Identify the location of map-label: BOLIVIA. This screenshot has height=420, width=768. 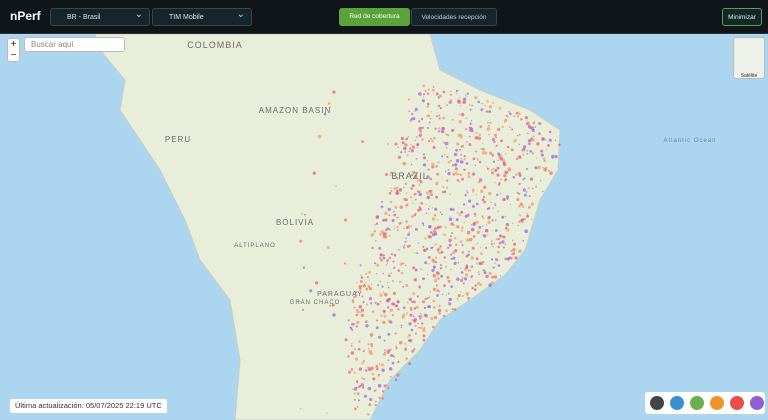
(295, 222).